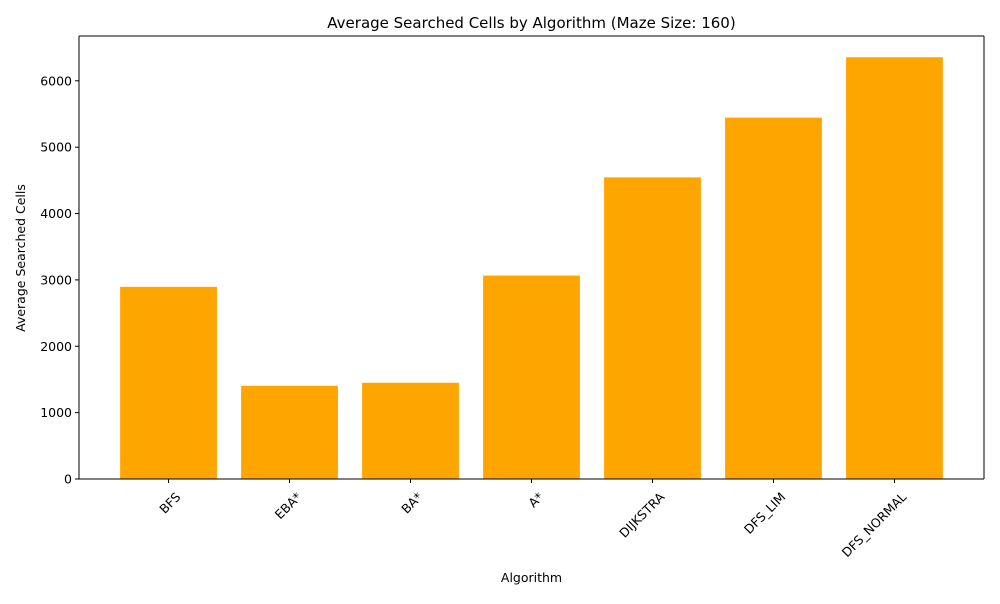 The height and width of the screenshot is (604, 1000). I want to click on x-axis-label: Algorithm, so click(531, 577).